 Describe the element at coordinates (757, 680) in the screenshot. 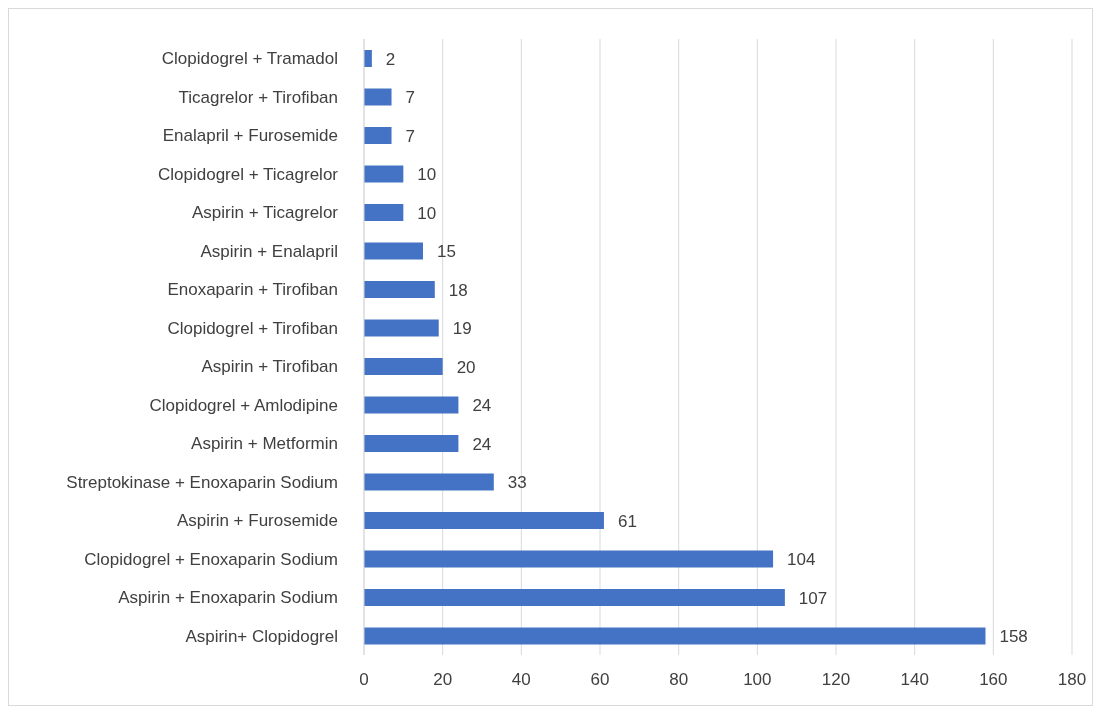

I see `x-tick-label: 100` at that location.